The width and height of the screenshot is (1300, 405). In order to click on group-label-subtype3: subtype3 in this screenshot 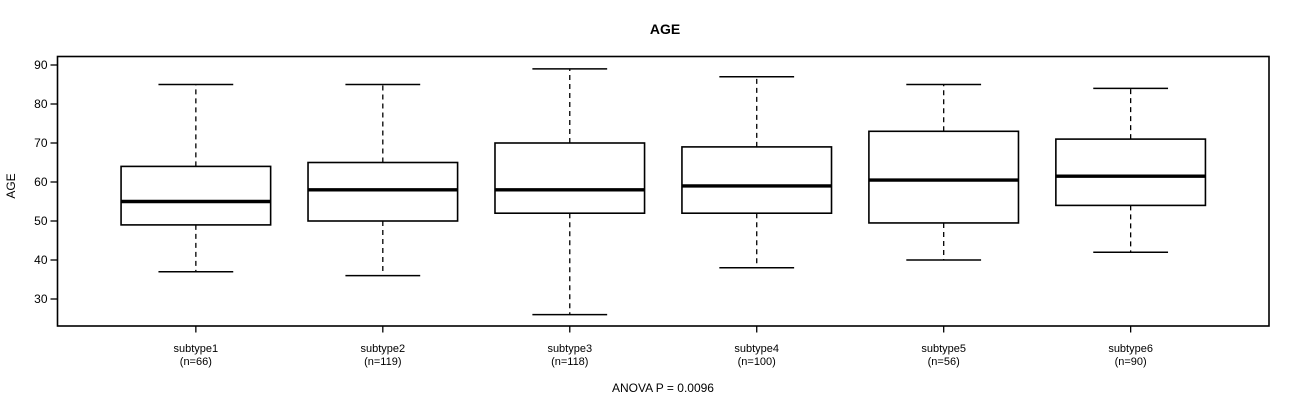, I will do `click(569, 349)`.